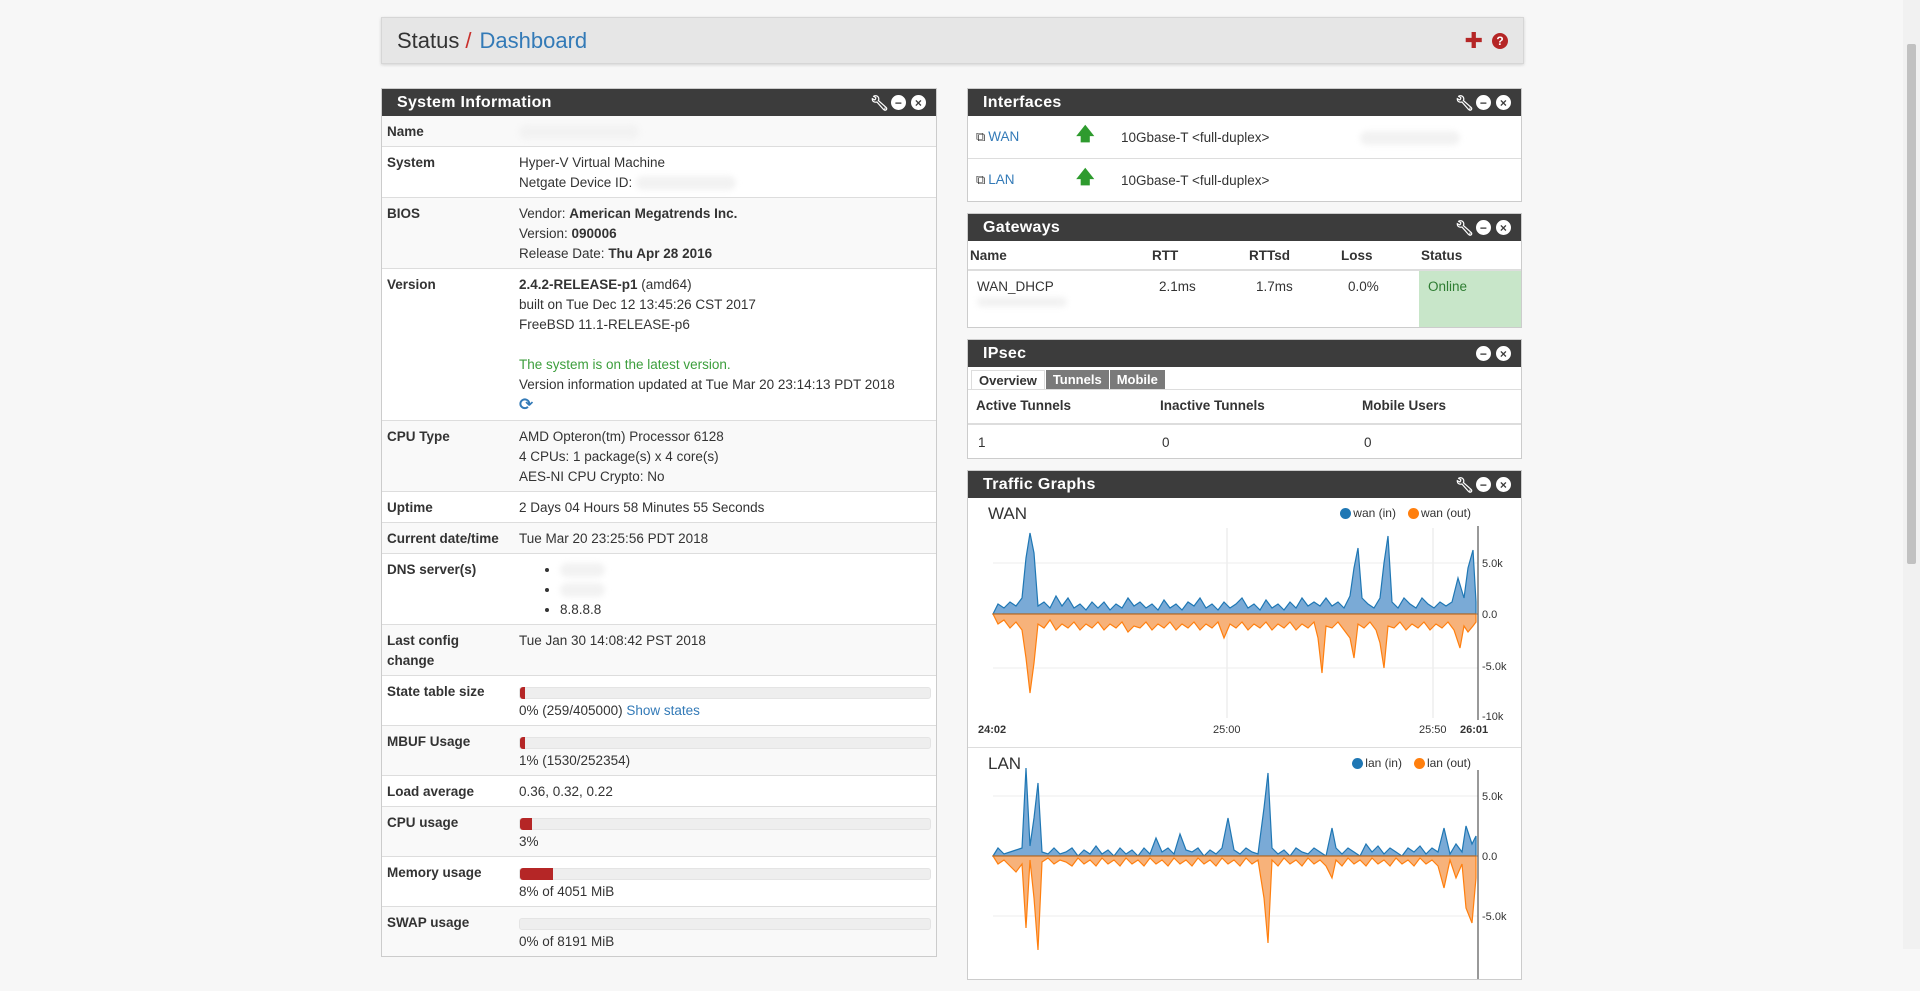  What do you see at coordinates (448, 650) in the screenshot?
I see `row-label: Last config change` at bounding box center [448, 650].